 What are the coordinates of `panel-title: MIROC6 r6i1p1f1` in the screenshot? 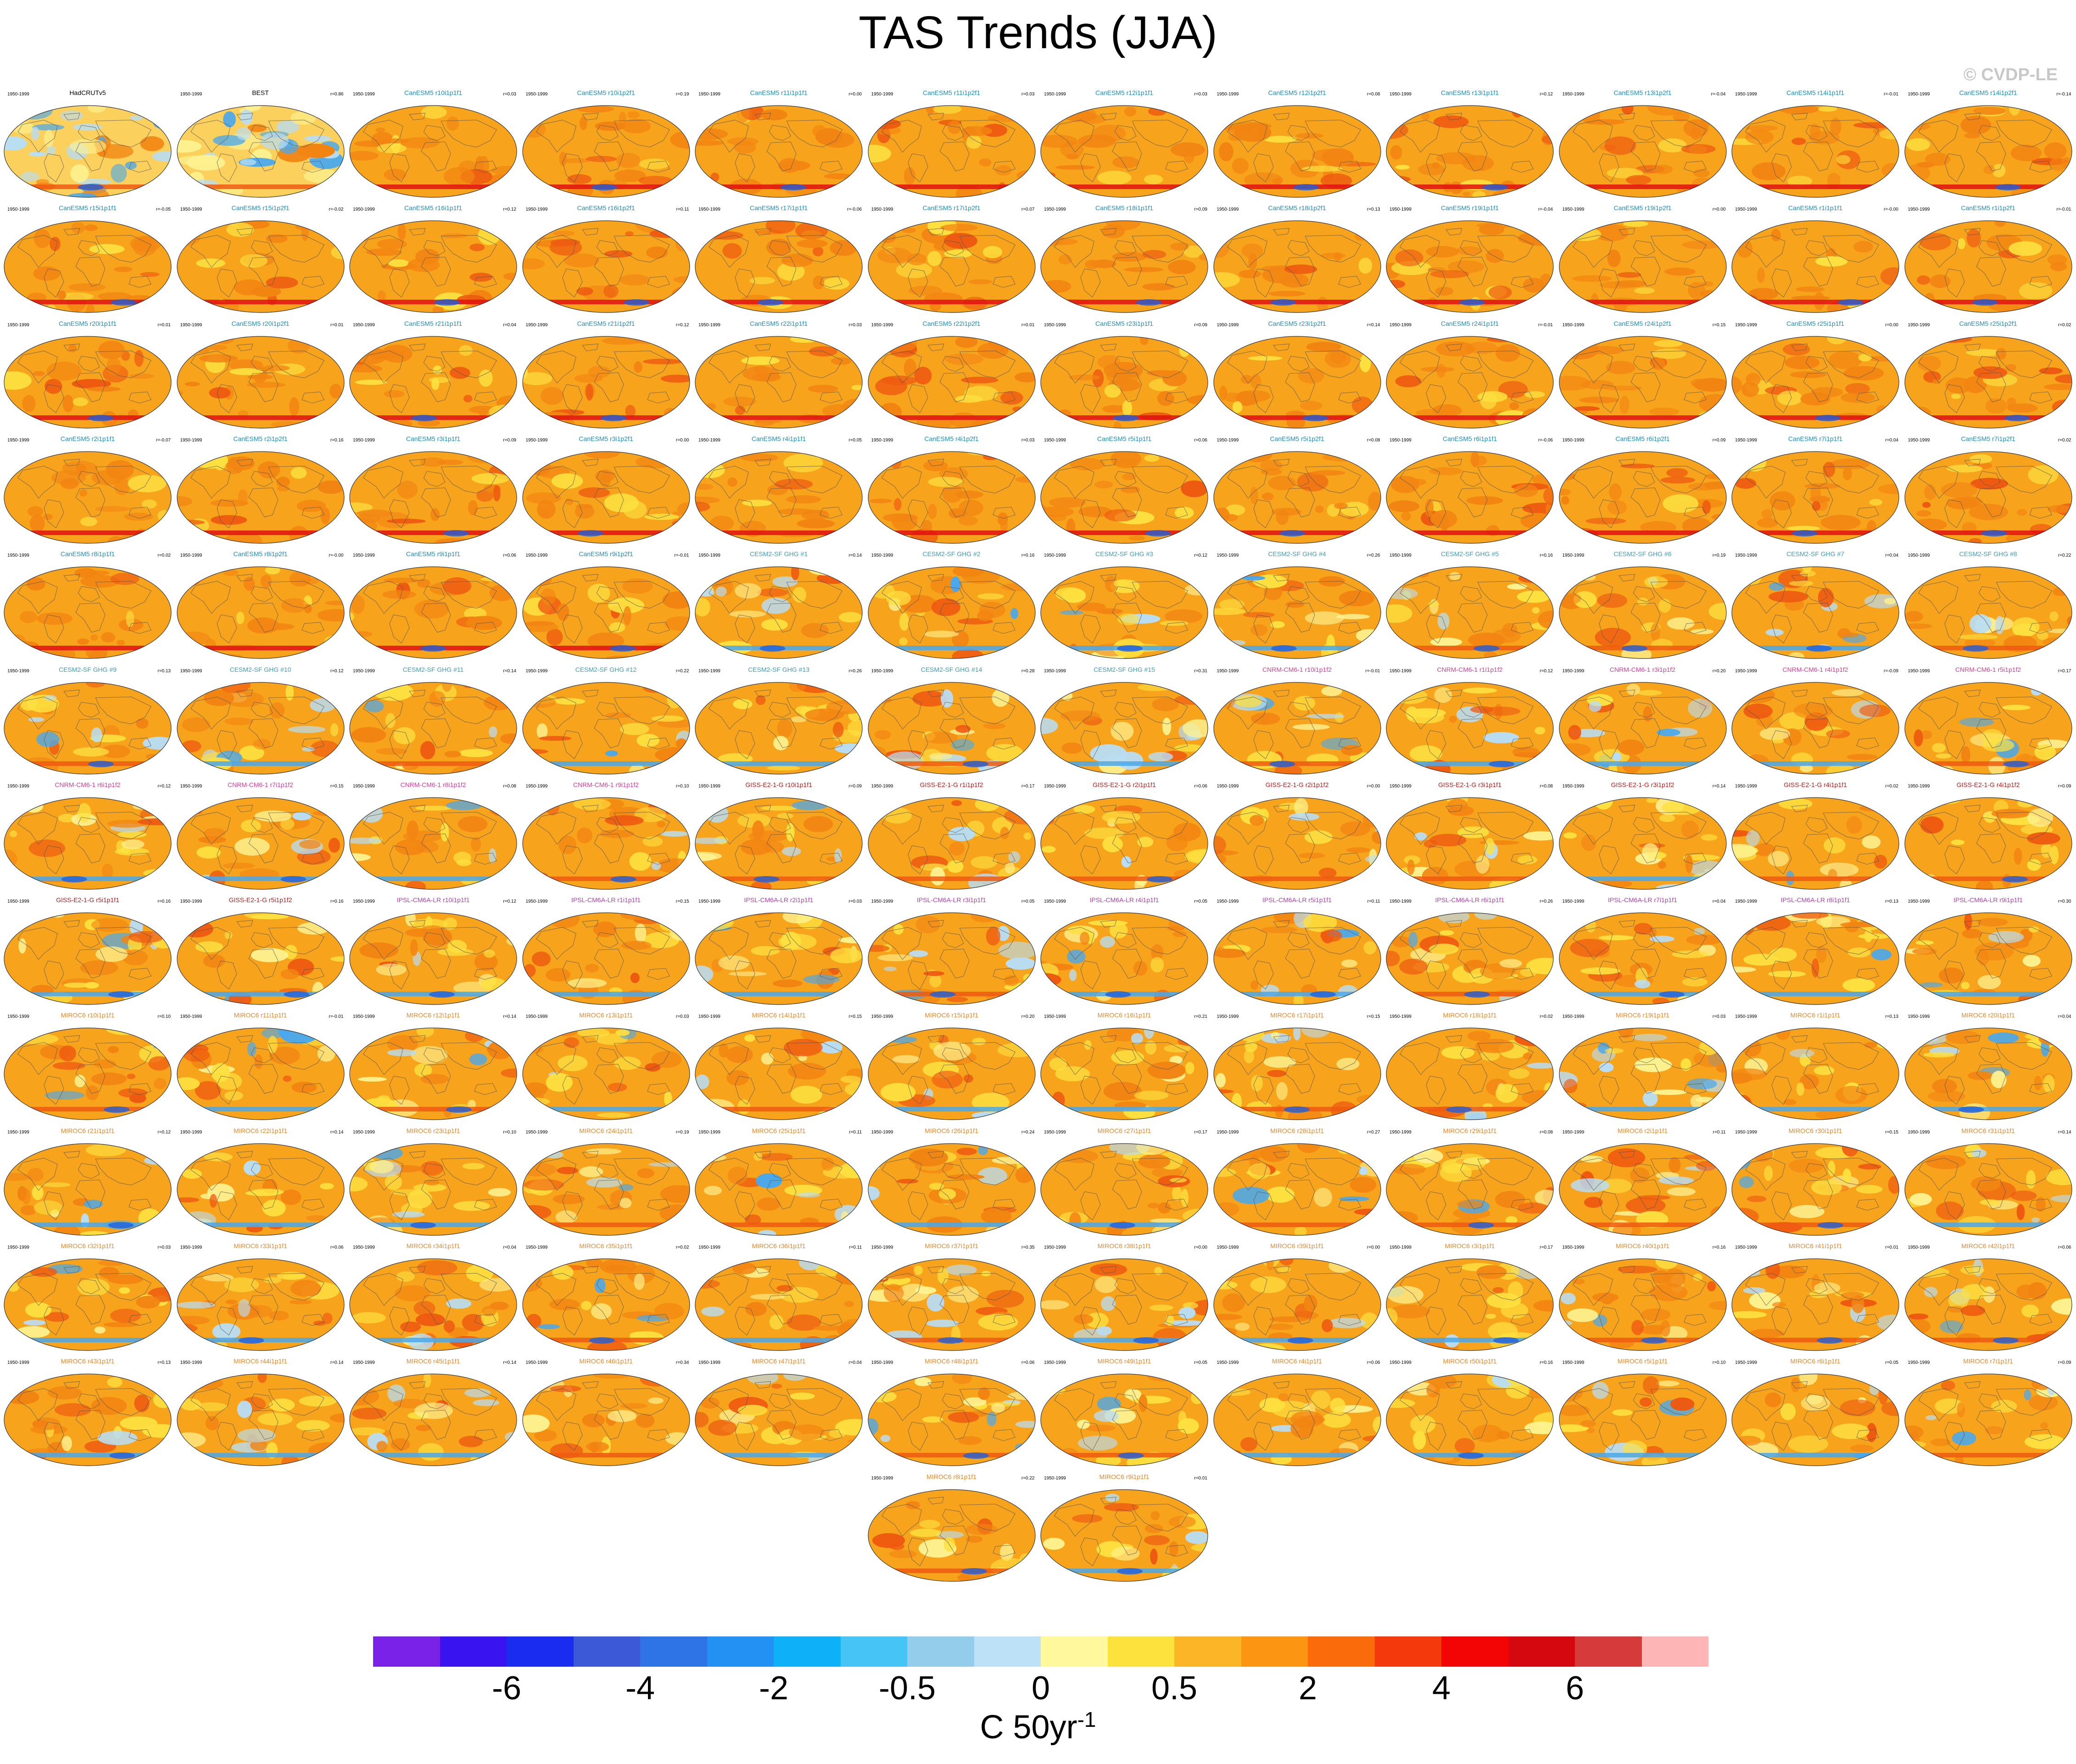 It's located at (1815, 1361).